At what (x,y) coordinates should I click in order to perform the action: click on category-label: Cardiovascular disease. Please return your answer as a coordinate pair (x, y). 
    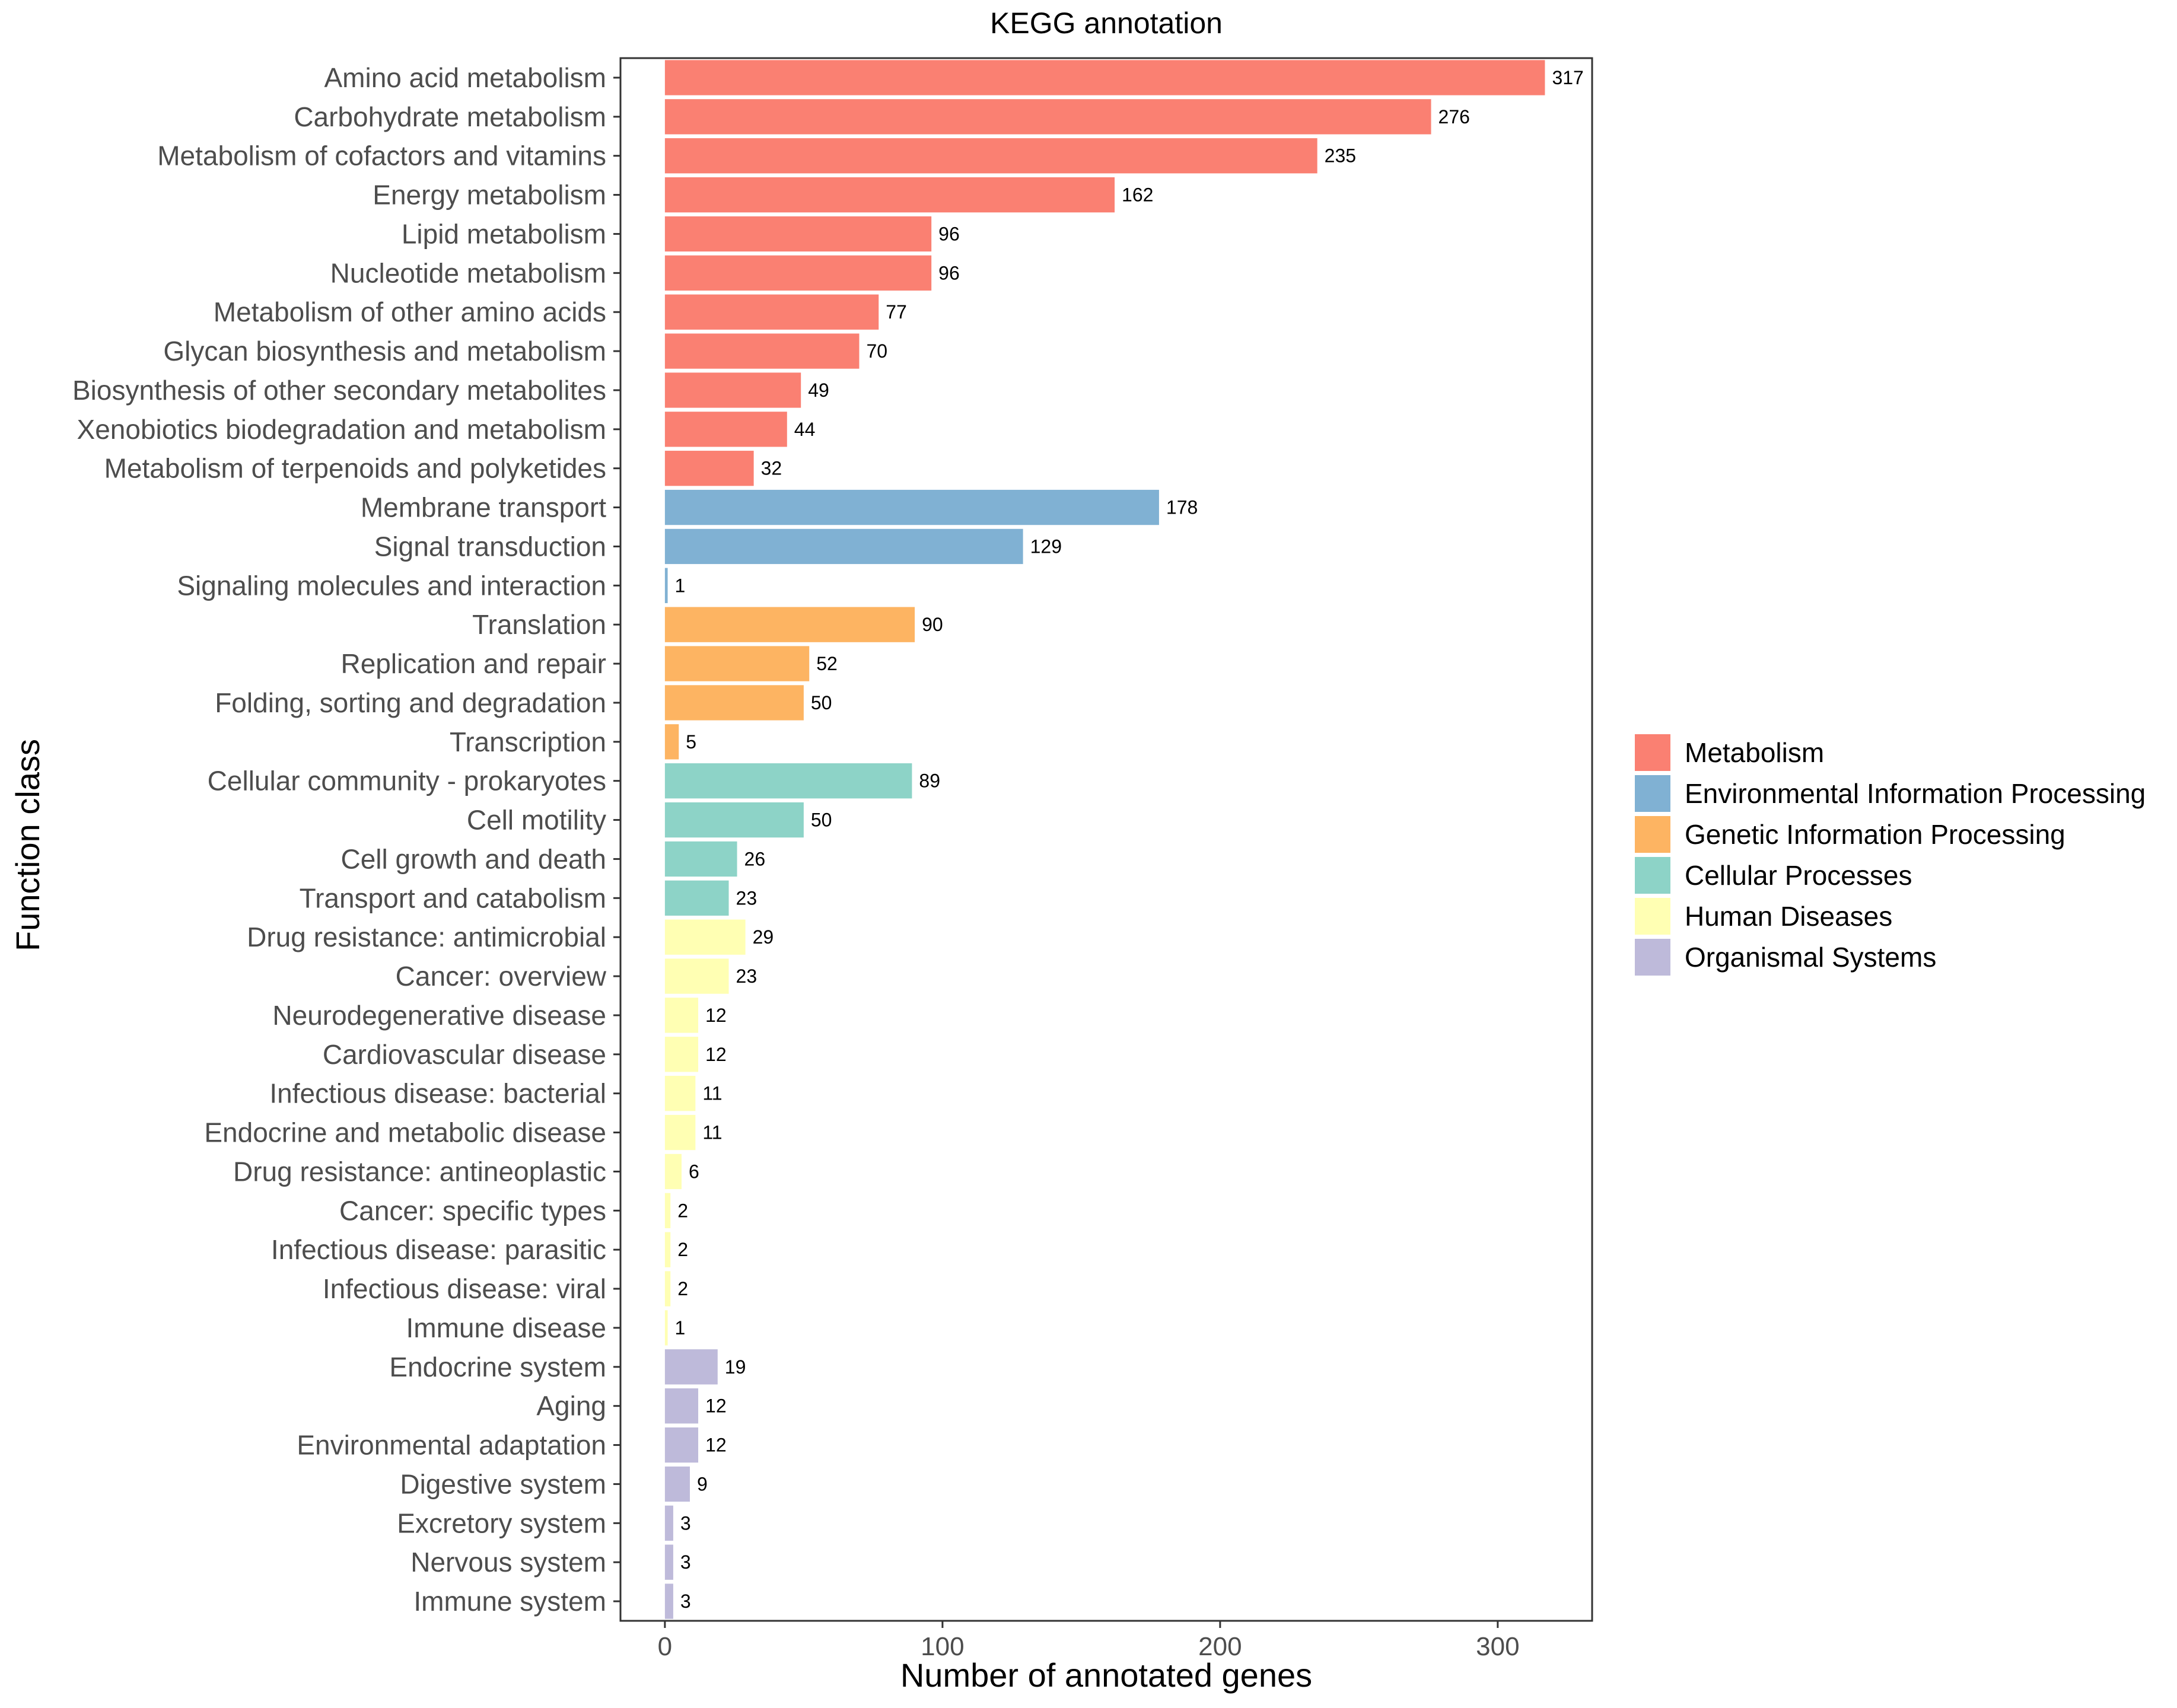
    Looking at the image, I should click on (464, 1054).